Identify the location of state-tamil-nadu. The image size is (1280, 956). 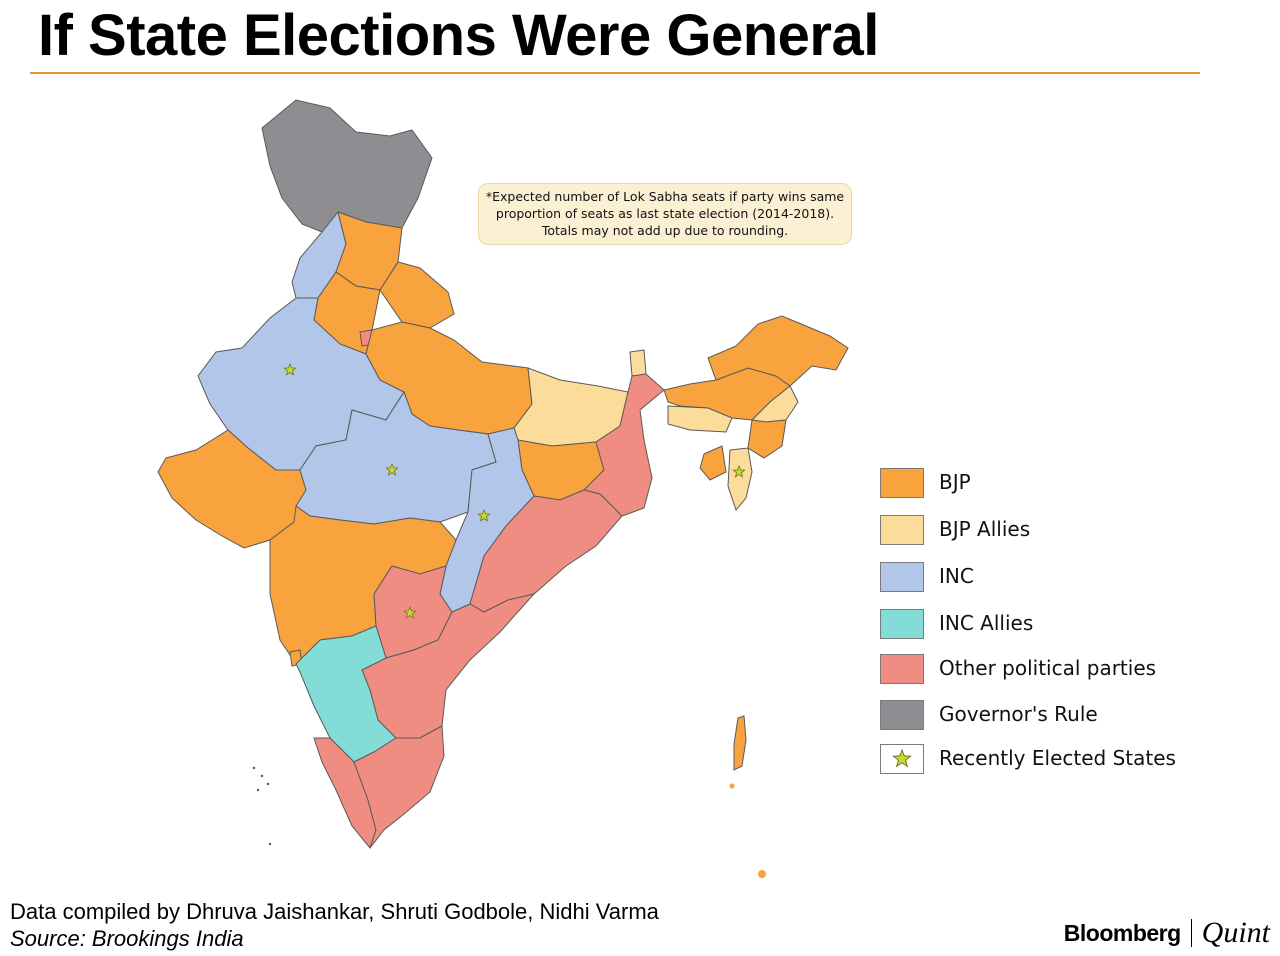
(399, 787).